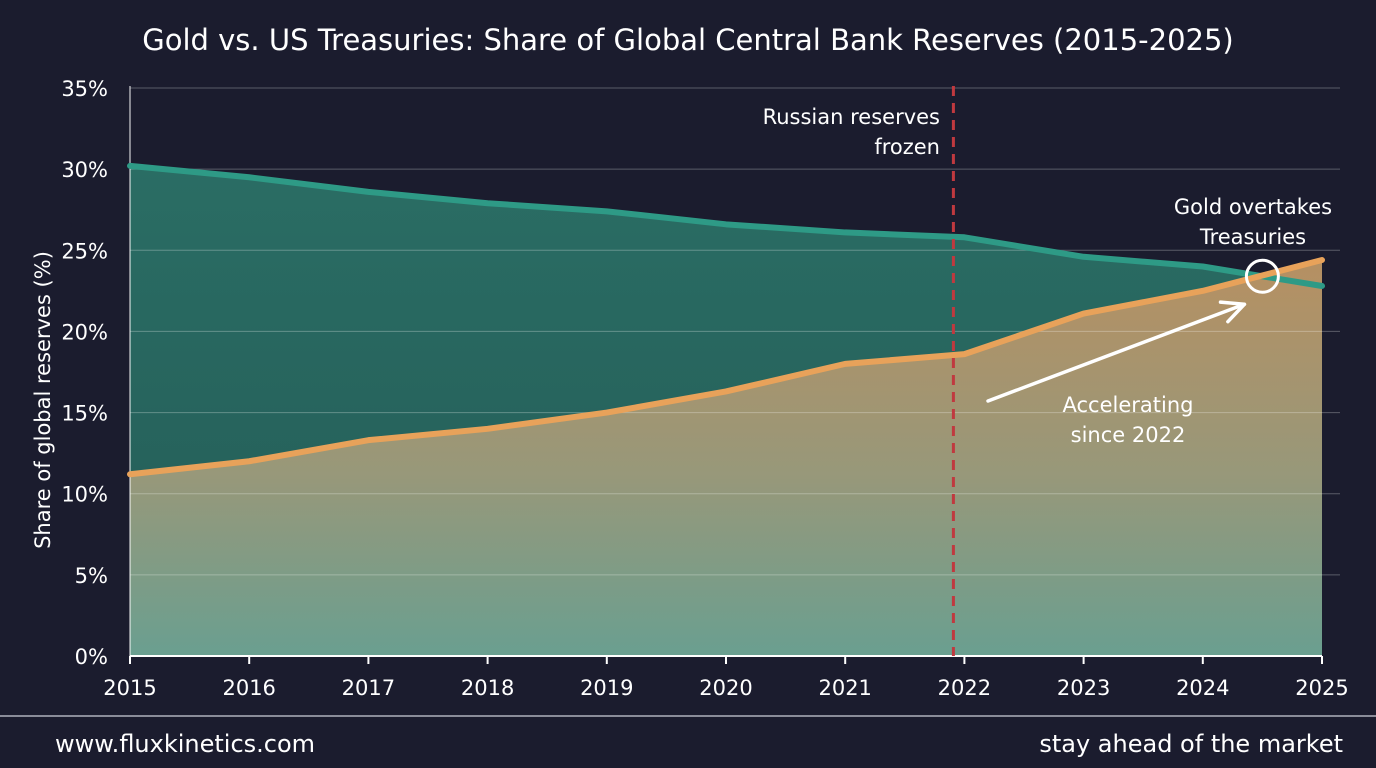 This screenshot has width=1376, height=768. What do you see at coordinates (84, 251) in the screenshot?
I see `y-tick-label: 25%` at bounding box center [84, 251].